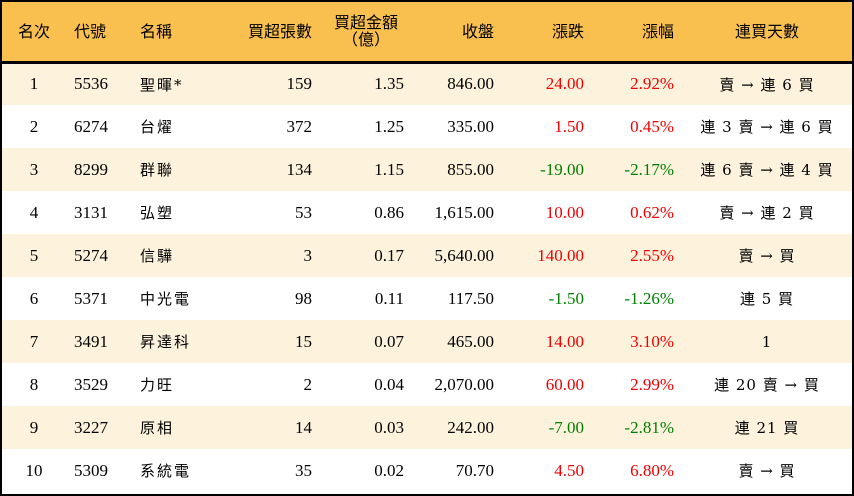 The height and width of the screenshot is (496, 854). Describe the element at coordinates (365, 40) in the screenshot. I see `header-net-buy-amount-line2: （億）` at that location.